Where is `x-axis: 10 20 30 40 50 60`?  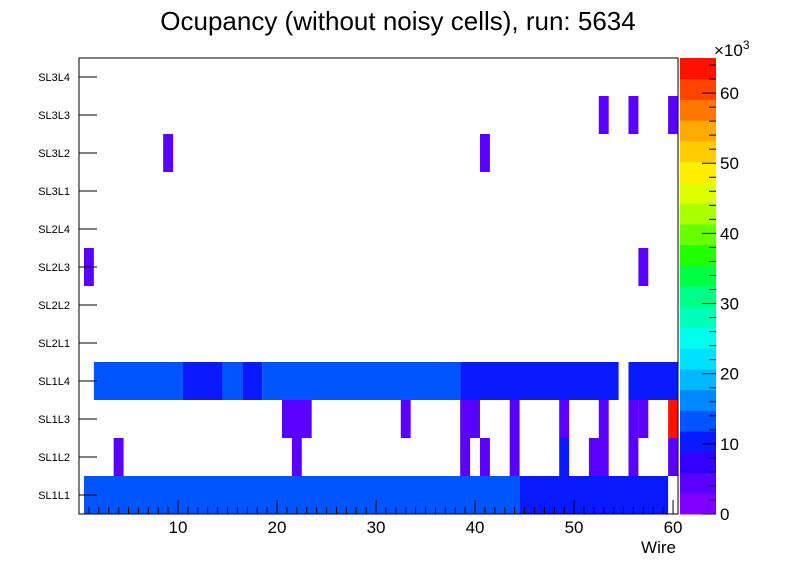 x-axis: 10 20 30 40 50 60 is located at coordinates (385, 518).